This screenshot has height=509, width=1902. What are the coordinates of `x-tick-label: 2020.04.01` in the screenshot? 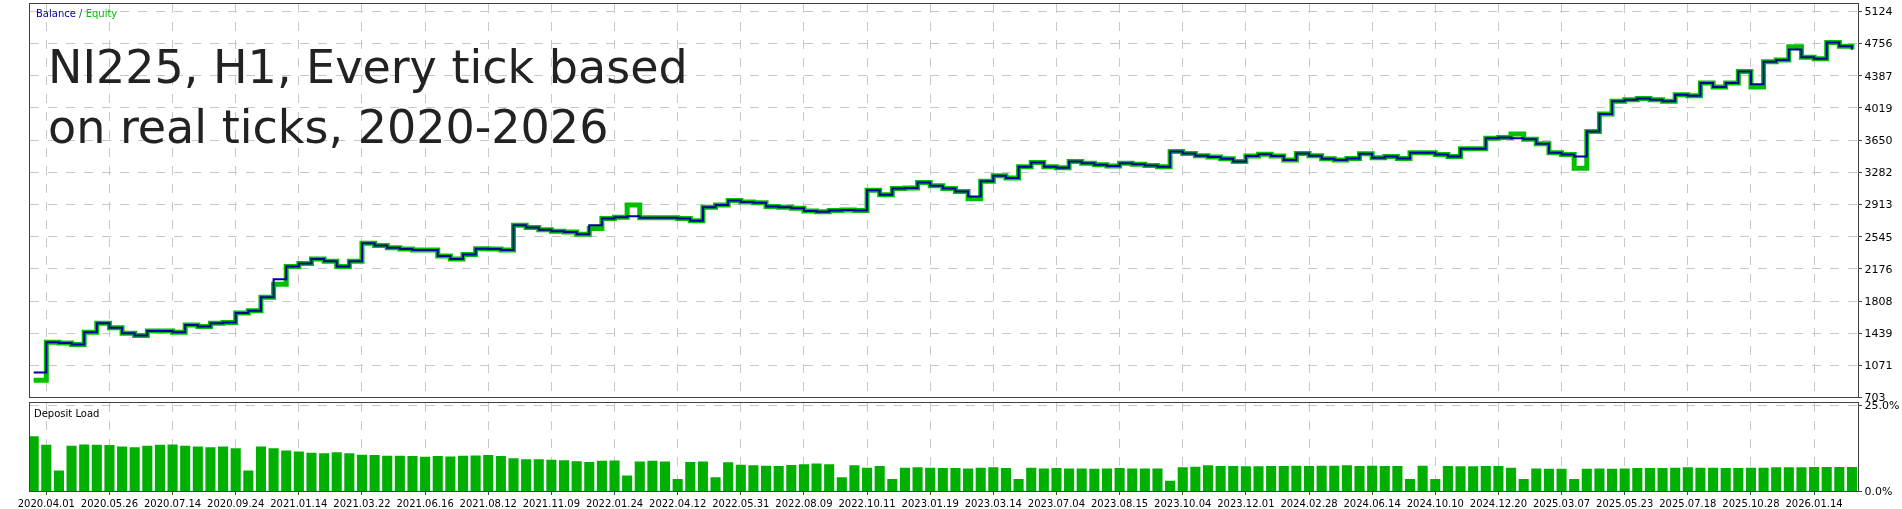 It's located at (46, 503).